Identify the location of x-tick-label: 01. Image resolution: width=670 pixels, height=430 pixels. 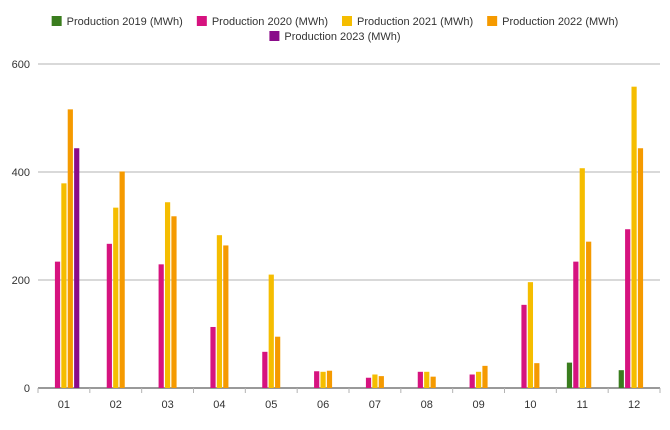
(64, 405).